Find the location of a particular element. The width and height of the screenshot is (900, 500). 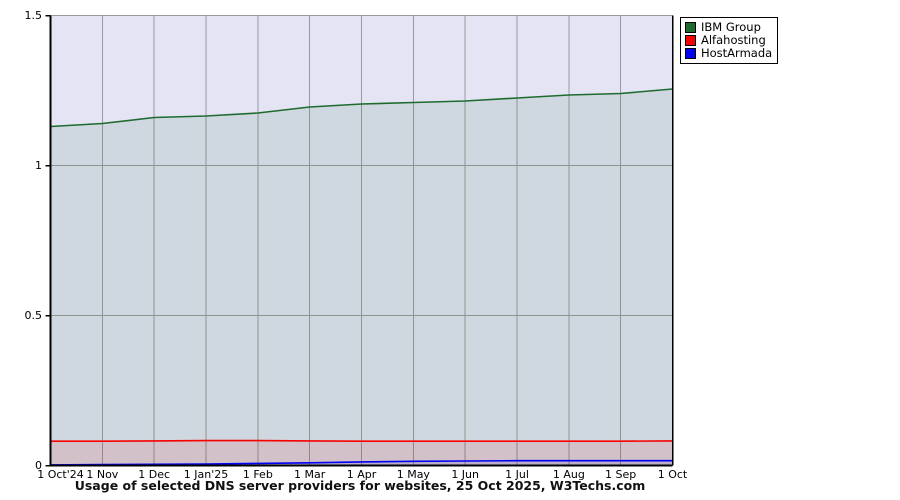

axis-ticks is located at coordinates (48, 240).